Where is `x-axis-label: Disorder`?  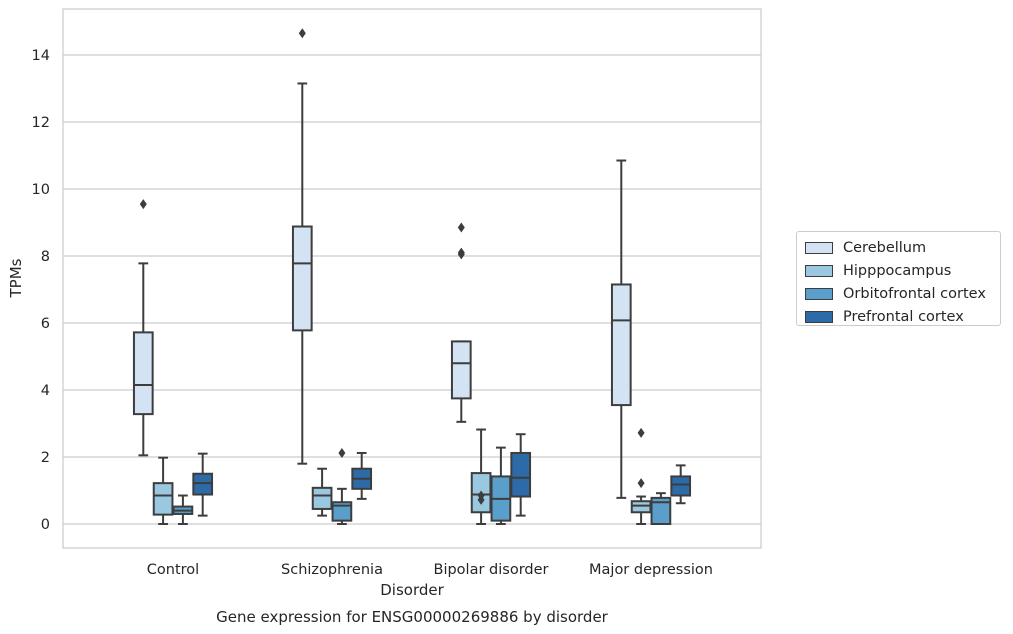 x-axis-label: Disorder is located at coordinates (412, 590).